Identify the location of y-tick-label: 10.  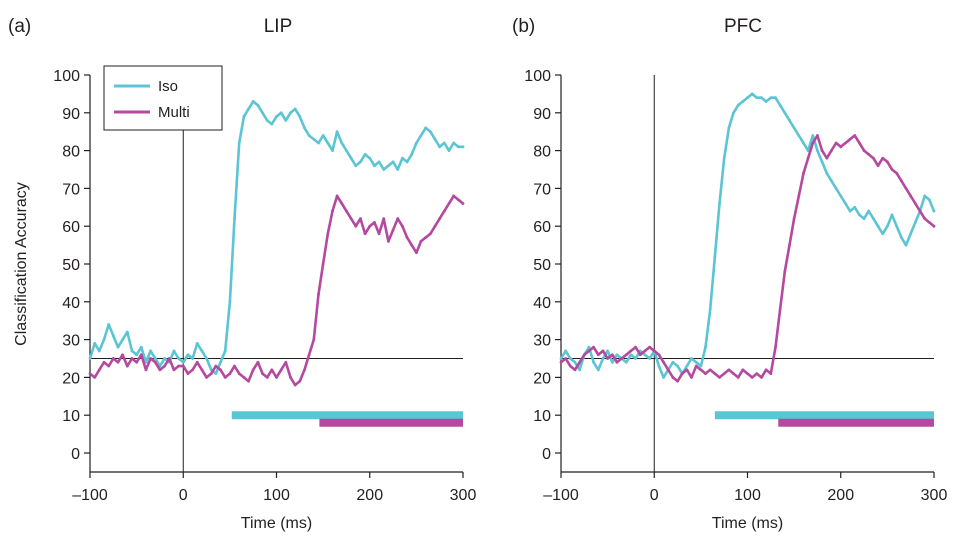
(71, 416).